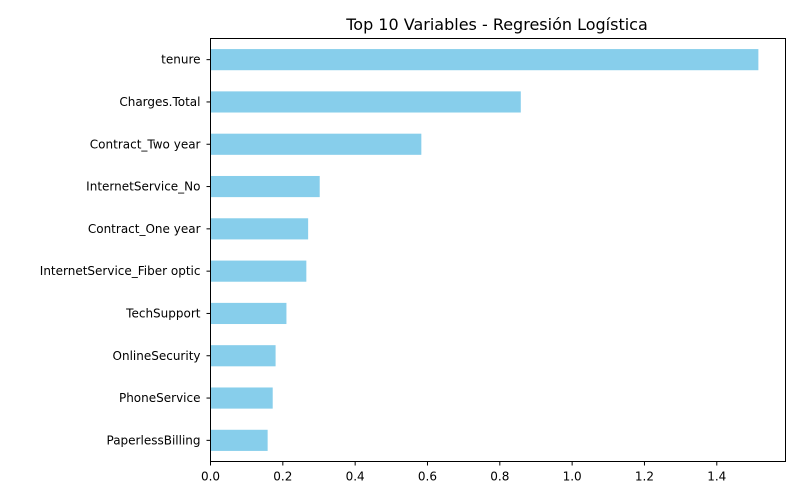  Describe the element at coordinates (154, 440) in the screenshot. I see `y-tick-label-9: PaperlessBilling` at that location.